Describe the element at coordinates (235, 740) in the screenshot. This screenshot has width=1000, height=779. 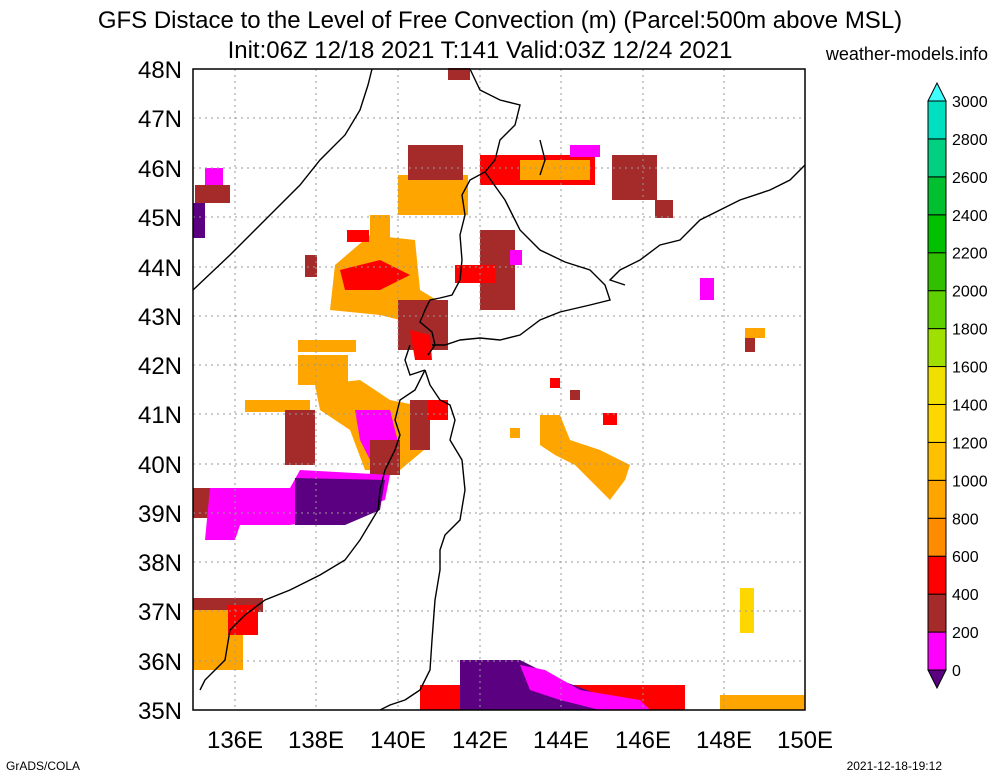
I see `lon-label: 136E` at that location.